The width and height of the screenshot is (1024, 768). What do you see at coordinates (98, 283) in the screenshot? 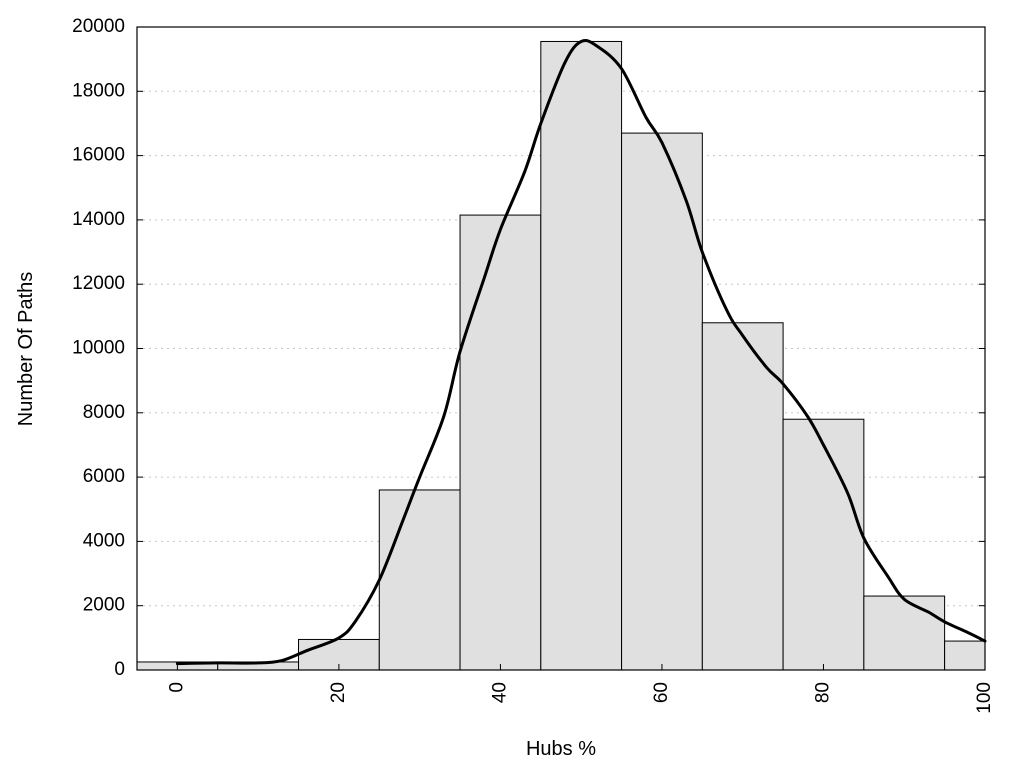
I see `y-tick-label-12000: 12000` at bounding box center [98, 283].